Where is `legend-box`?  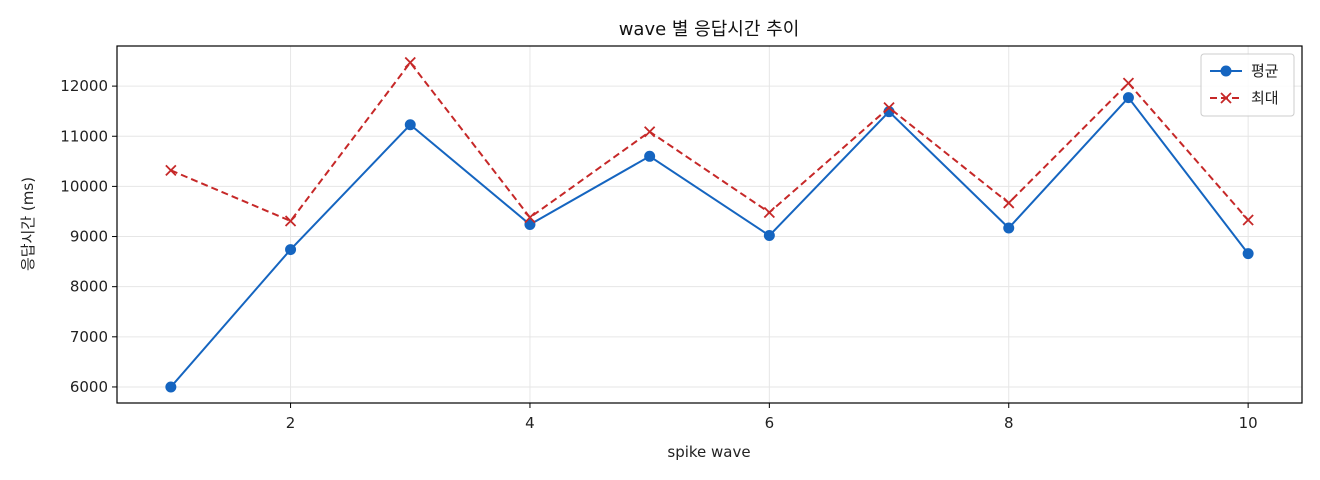
legend-box is located at coordinates (1247, 85).